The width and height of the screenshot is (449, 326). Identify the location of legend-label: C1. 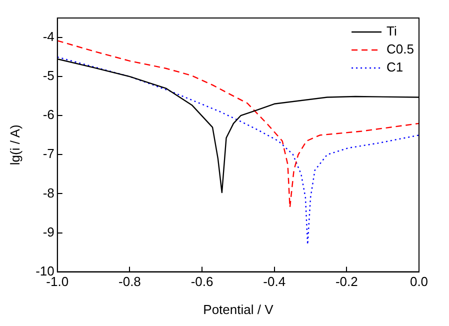
(395, 67).